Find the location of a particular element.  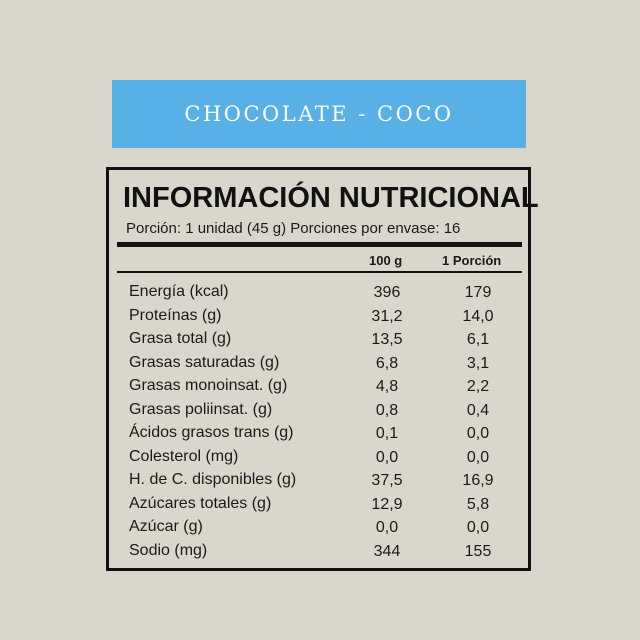

value-portion: 155 is located at coordinates (478, 551).